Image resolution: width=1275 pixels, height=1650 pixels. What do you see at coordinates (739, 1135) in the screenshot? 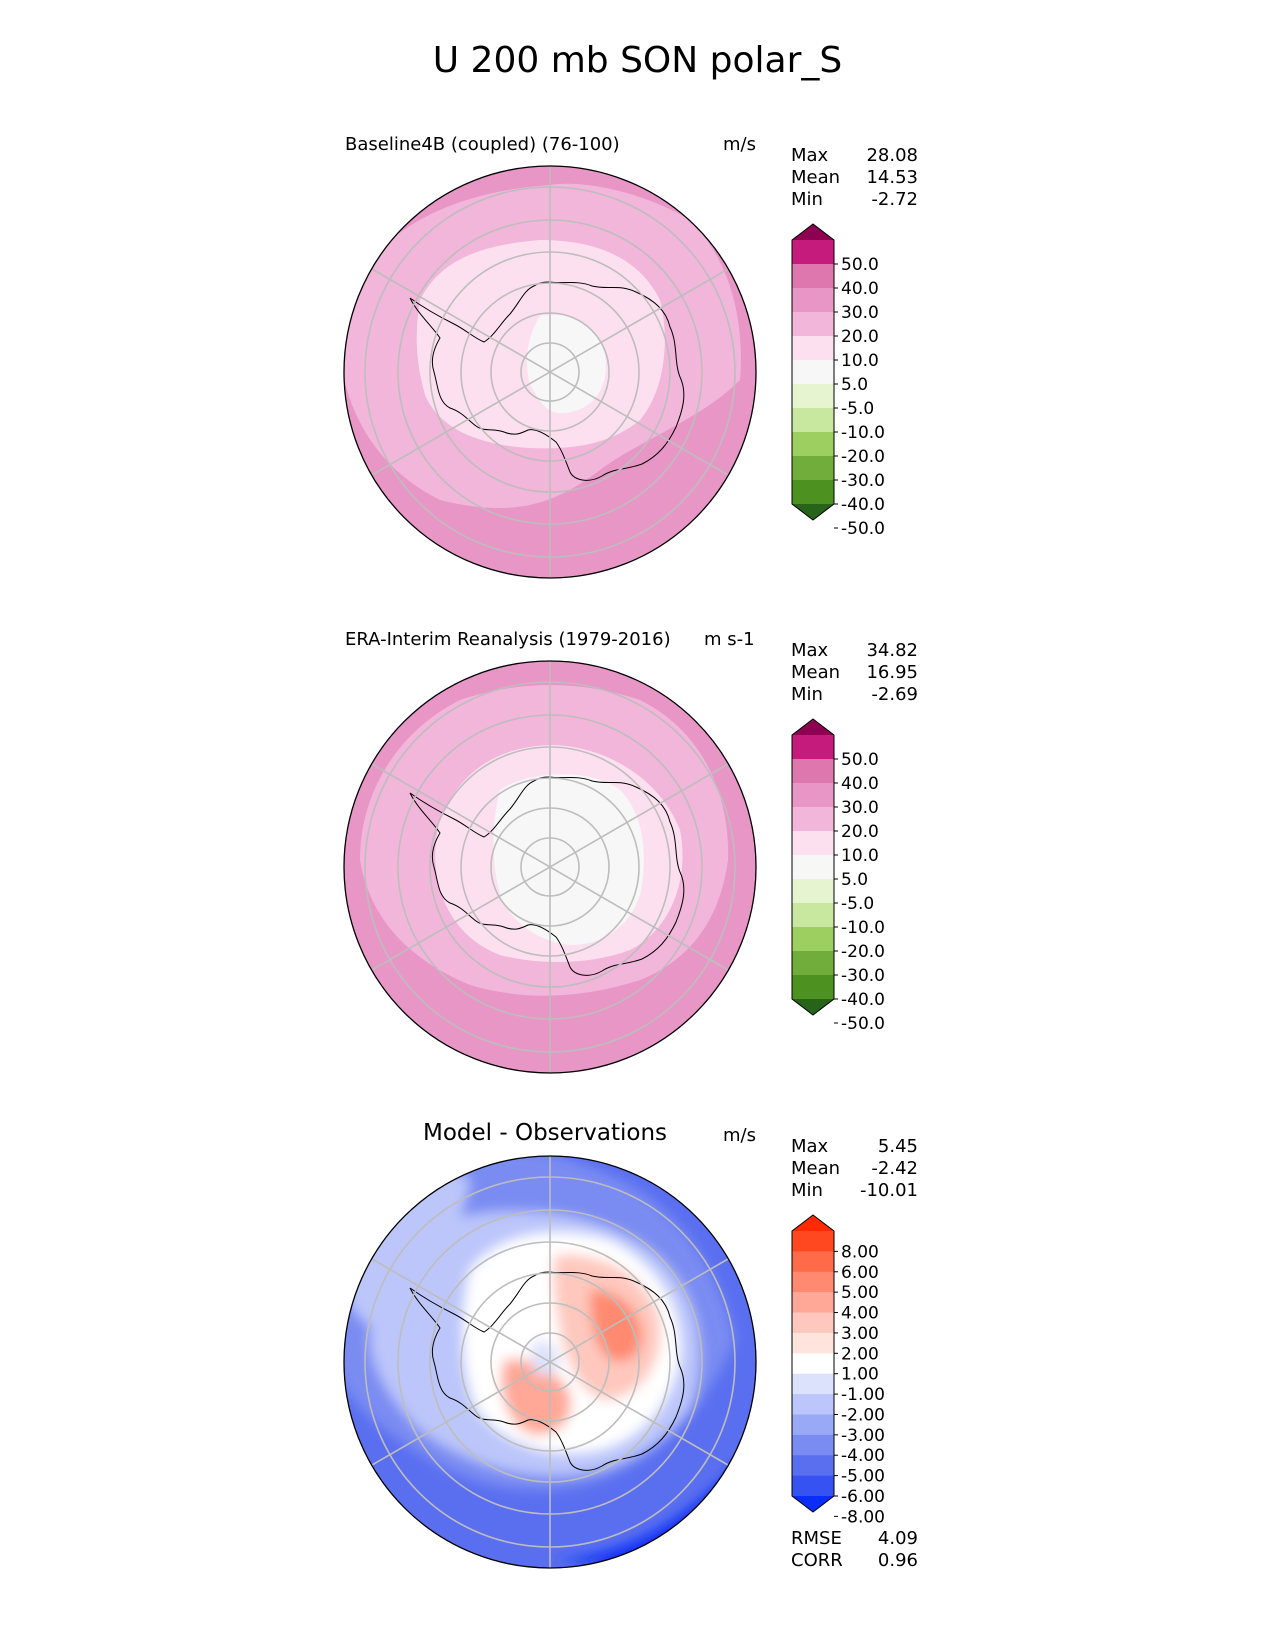
I see `panel-3-units: m/s` at bounding box center [739, 1135].